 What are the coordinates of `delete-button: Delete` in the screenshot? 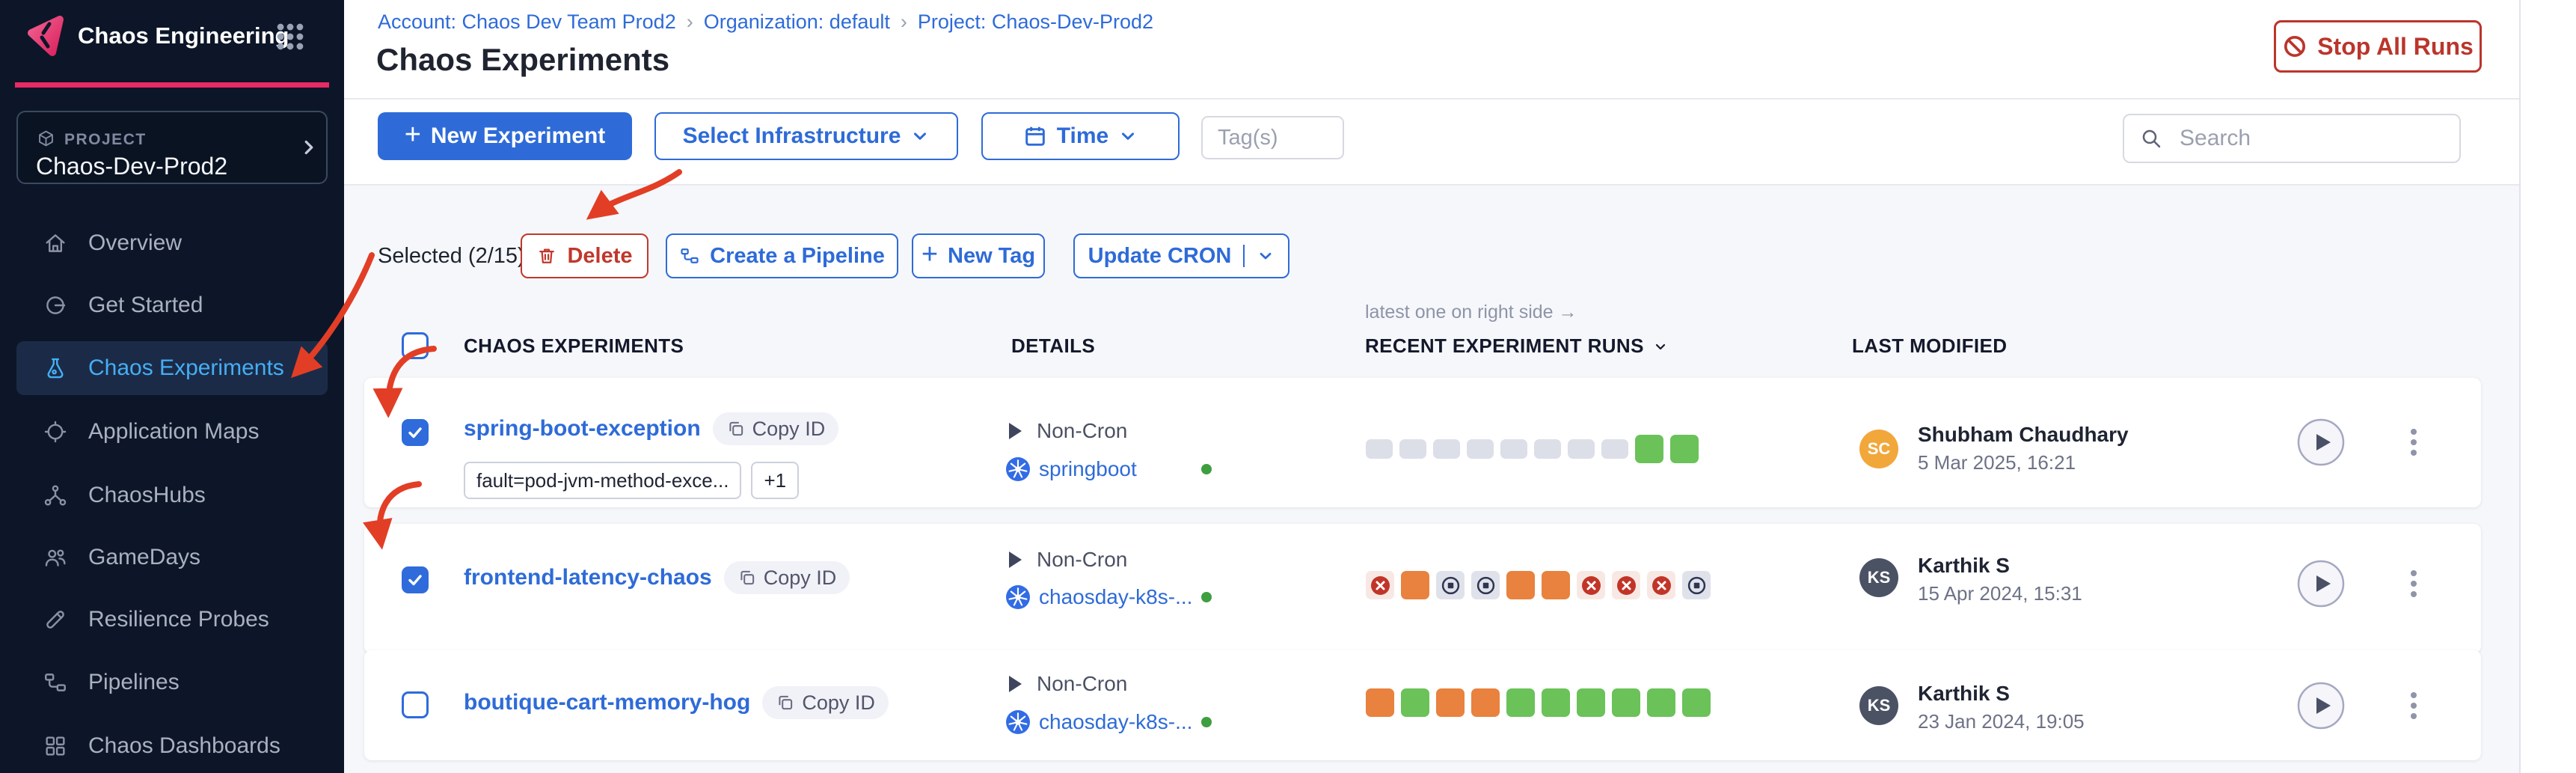 It's located at (584, 255).